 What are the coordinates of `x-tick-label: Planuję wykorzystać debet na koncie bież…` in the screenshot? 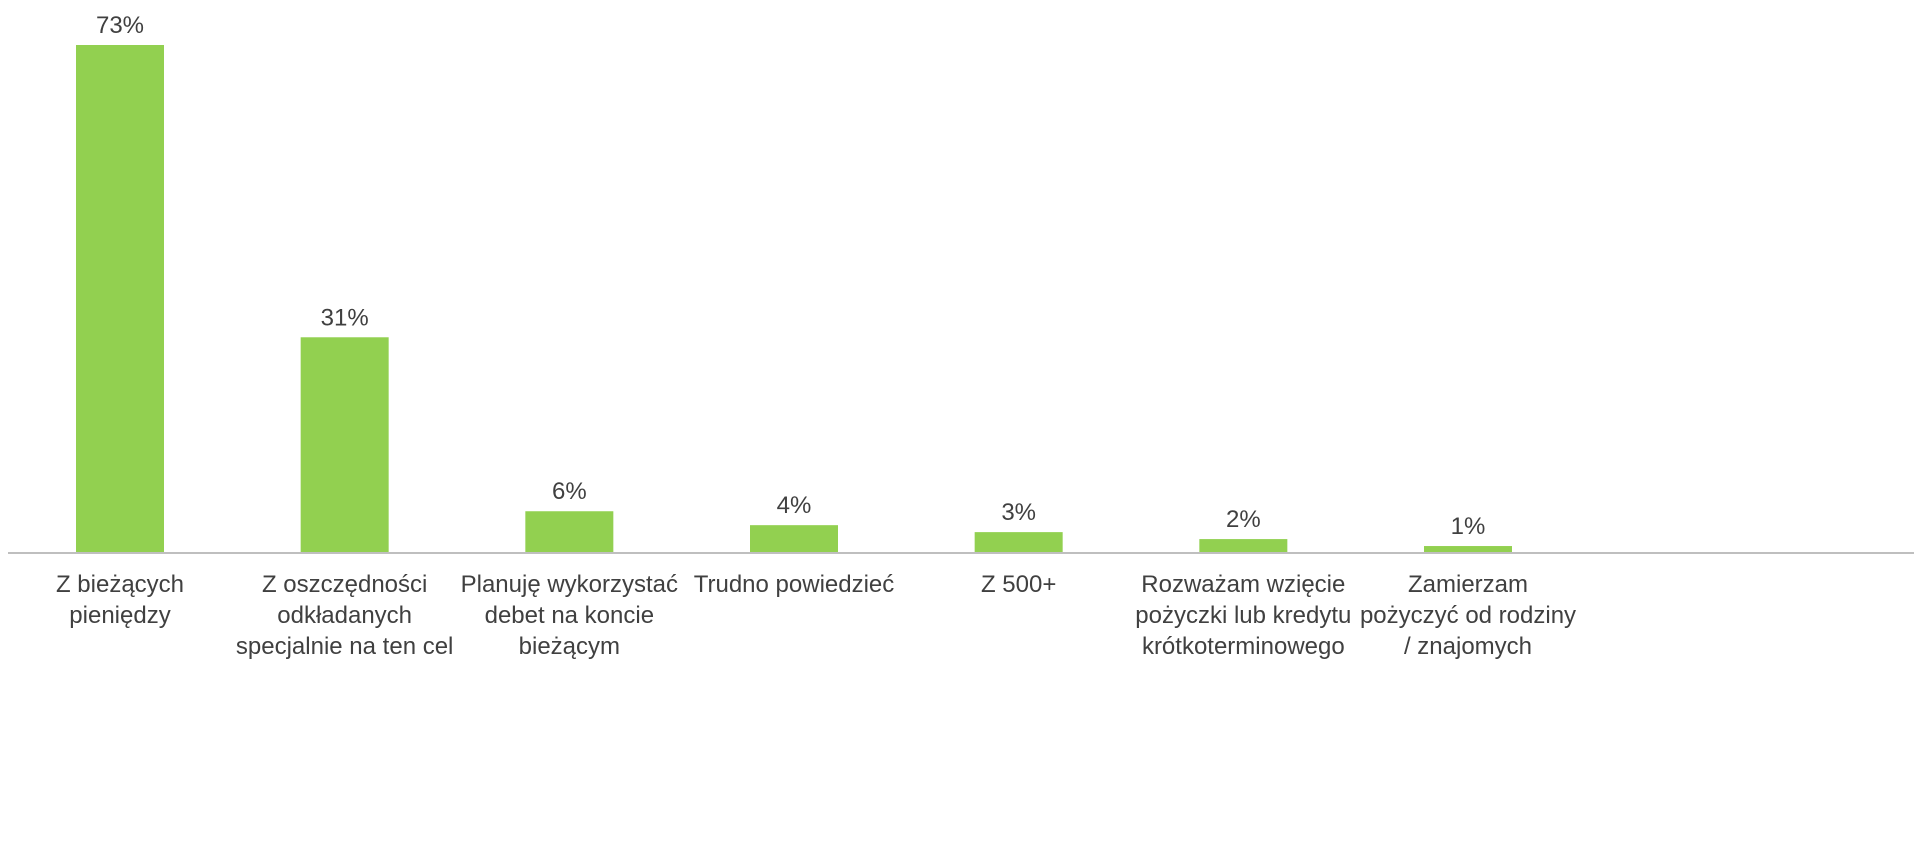 It's located at (569, 615).